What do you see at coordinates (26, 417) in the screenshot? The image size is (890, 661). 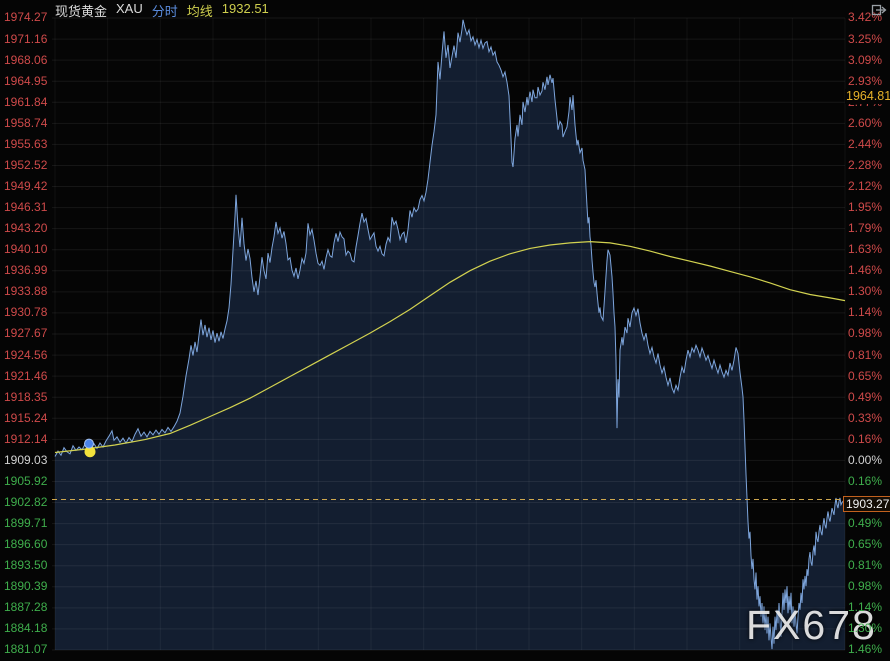 I see `price-axis-label: 1915.24` at bounding box center [26, 417].